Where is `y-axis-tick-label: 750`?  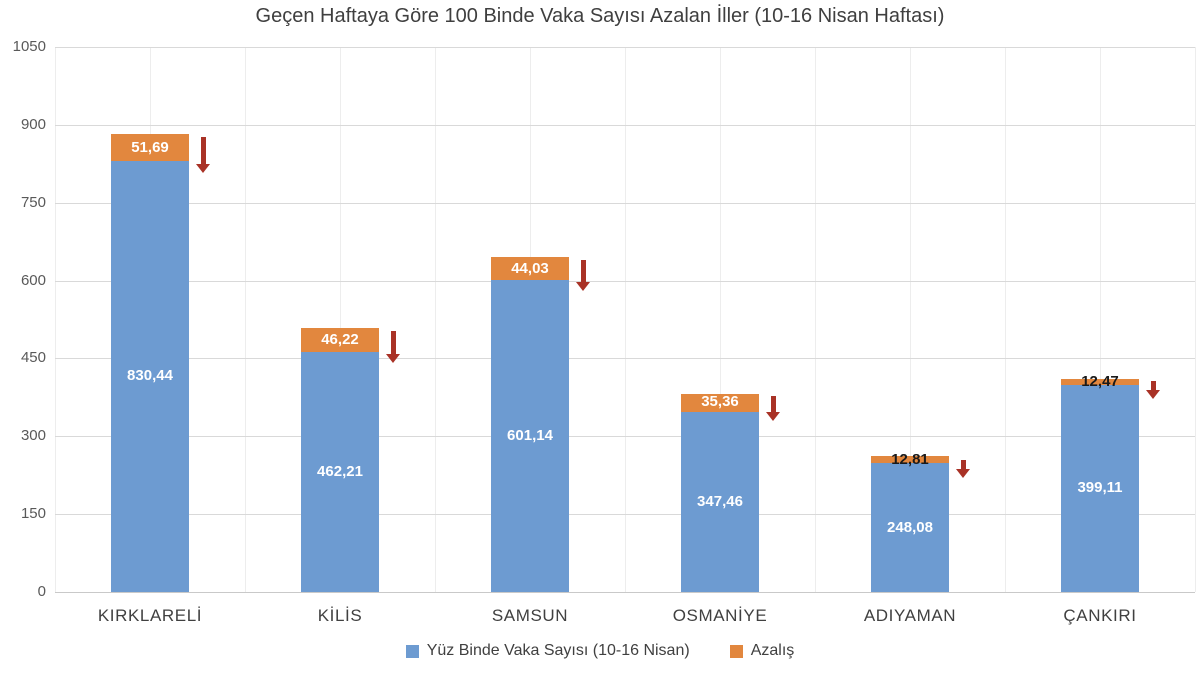 y-axis-tick-label: 750 is located at coordinates (33, 202).